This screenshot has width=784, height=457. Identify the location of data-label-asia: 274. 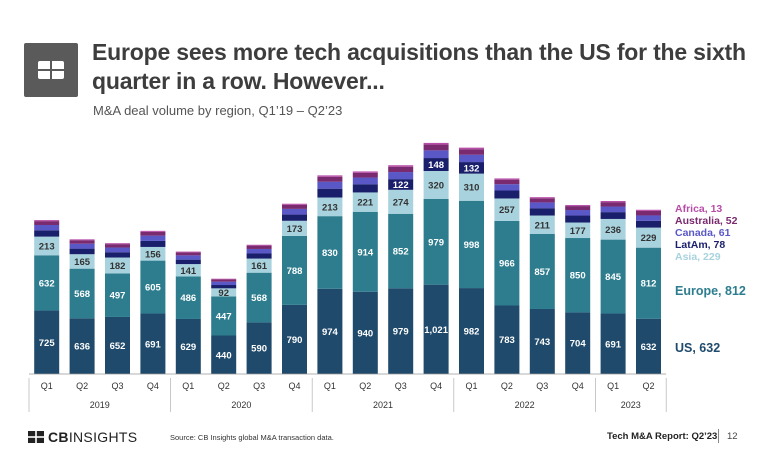
(401, 202).